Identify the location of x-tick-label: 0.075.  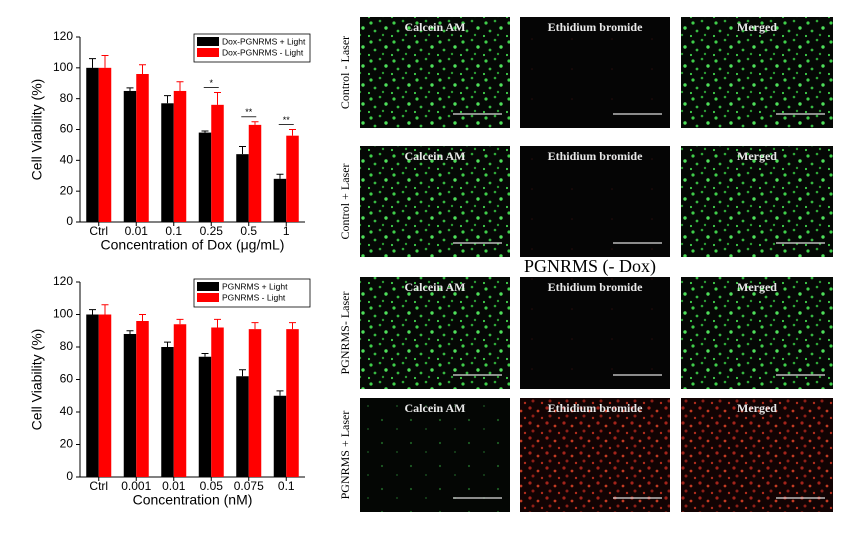
(249, 486).